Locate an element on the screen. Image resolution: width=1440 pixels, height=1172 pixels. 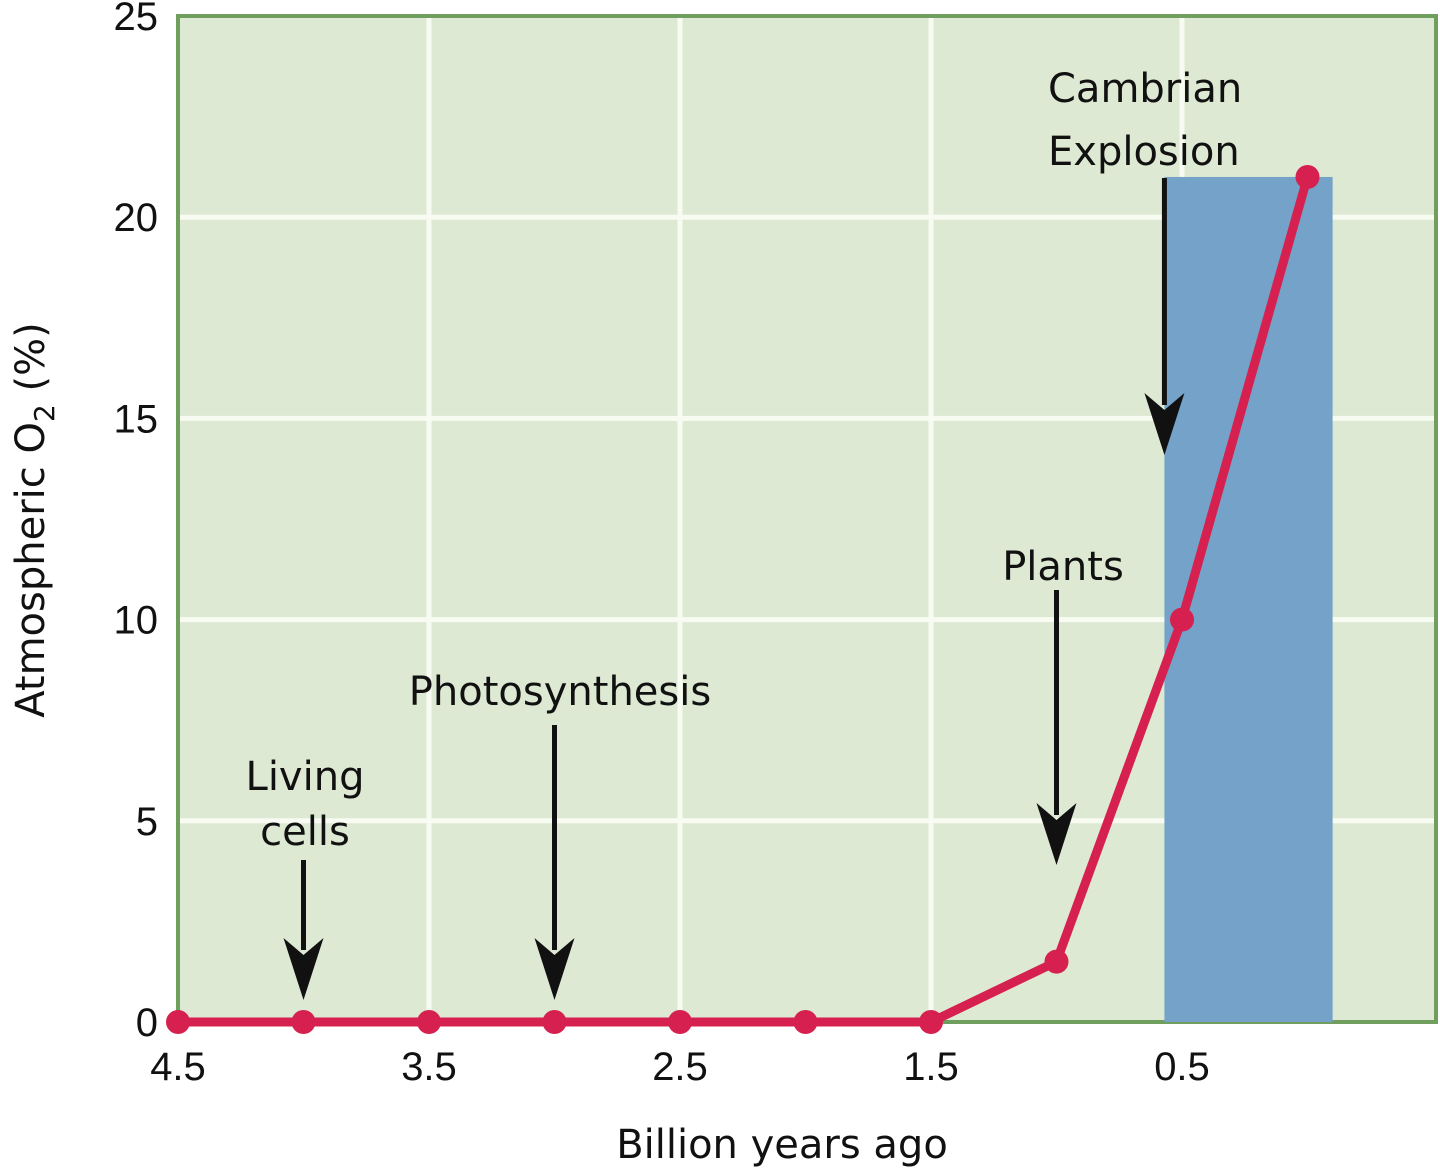
annotation-label: Explosion is located at coordinates (1144, 152).